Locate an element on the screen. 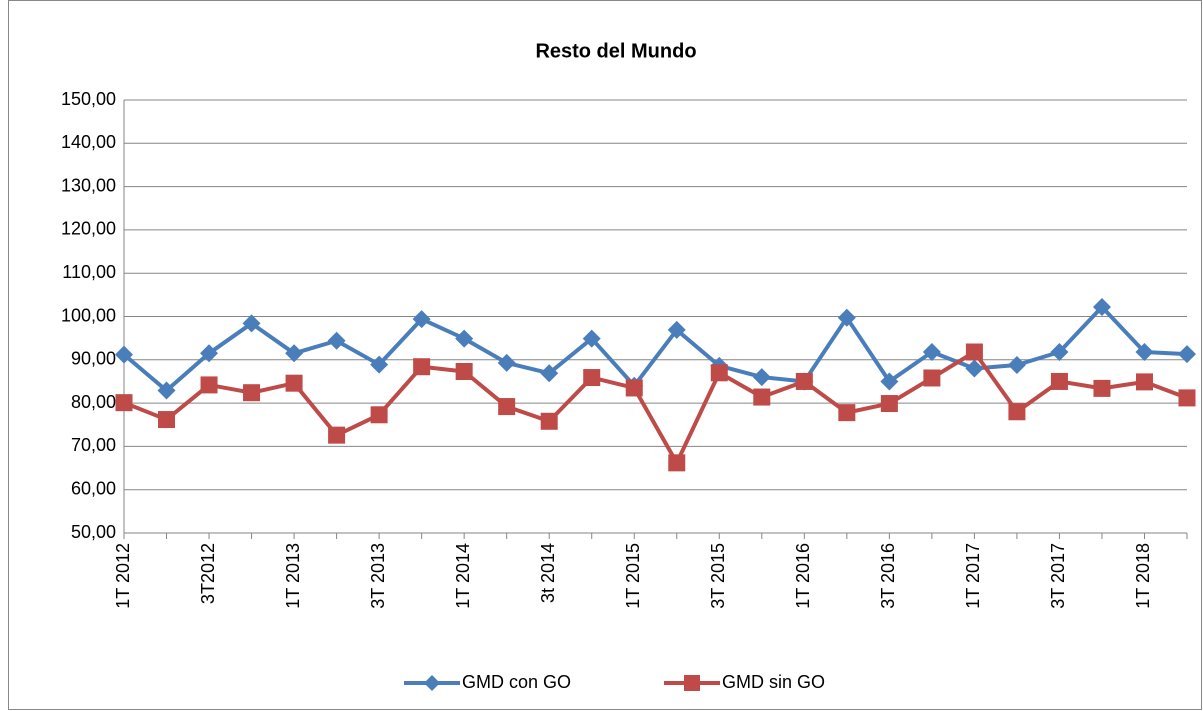 Image resolution: width=1203 pixels, height=711 pixels. y-tick-label: 120,00 is located at coordinates (88, 229).